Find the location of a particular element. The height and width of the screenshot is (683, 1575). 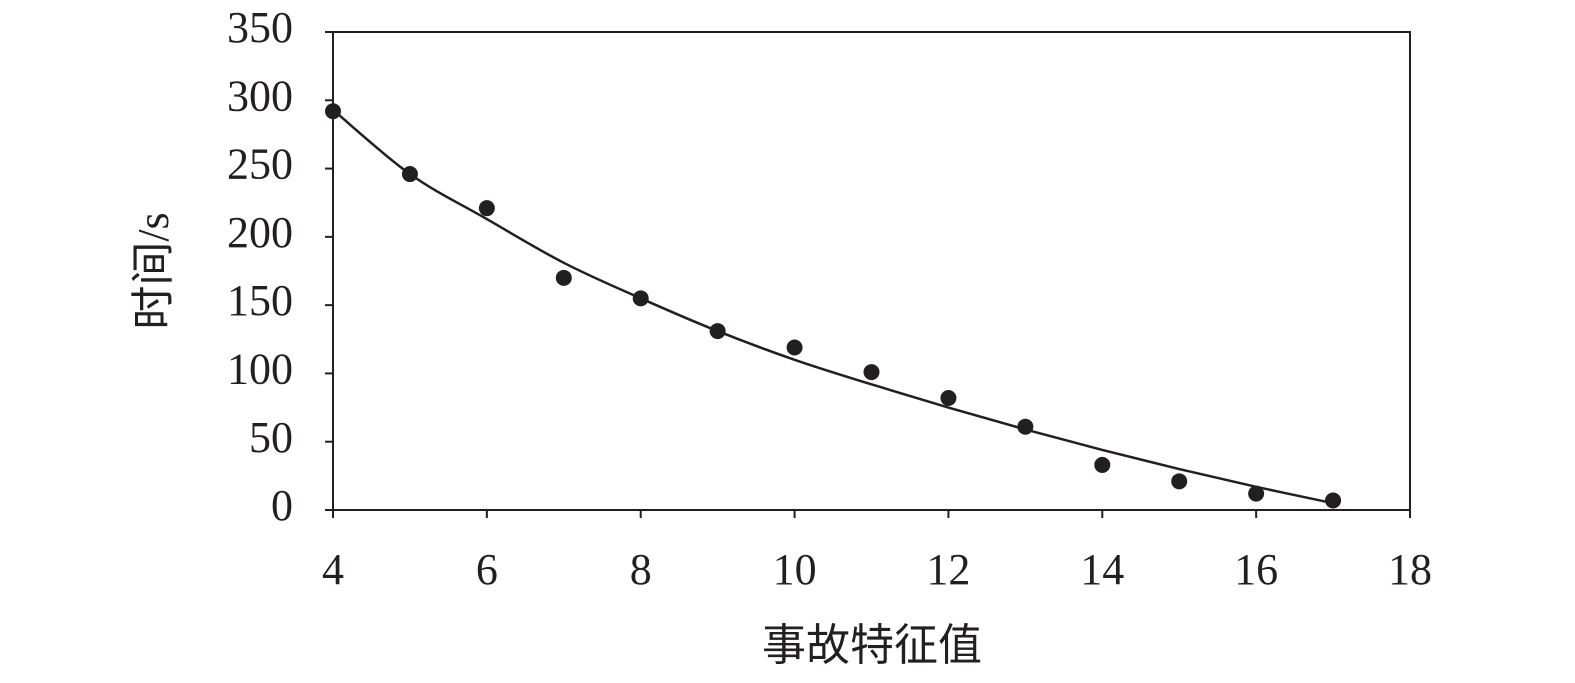

y-tick-label: 0 is located at coordinates (282, 505).